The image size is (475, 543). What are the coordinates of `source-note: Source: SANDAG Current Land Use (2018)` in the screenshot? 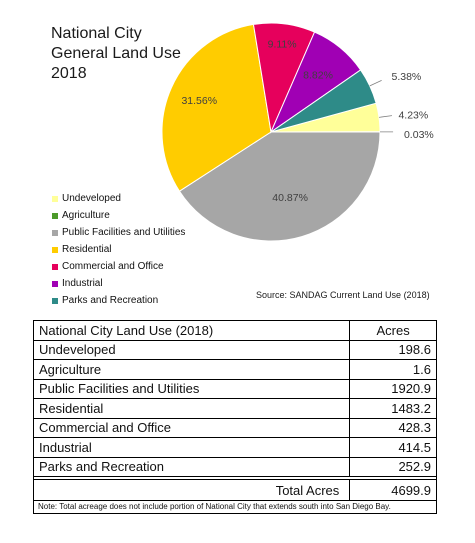 It's located at (343, 295).